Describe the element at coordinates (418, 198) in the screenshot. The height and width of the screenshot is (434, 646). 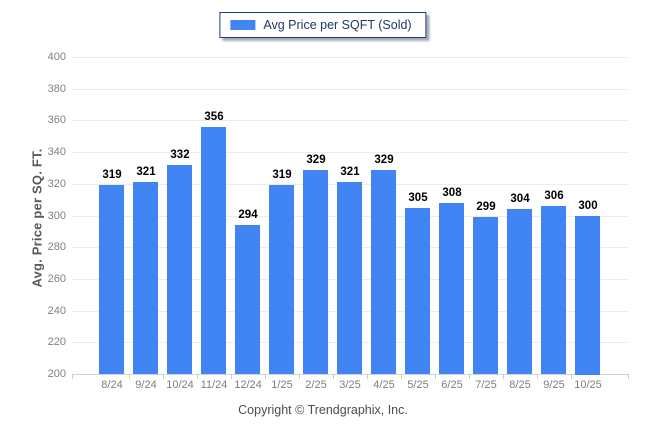
I see `bar-value-label: 305` at that location.